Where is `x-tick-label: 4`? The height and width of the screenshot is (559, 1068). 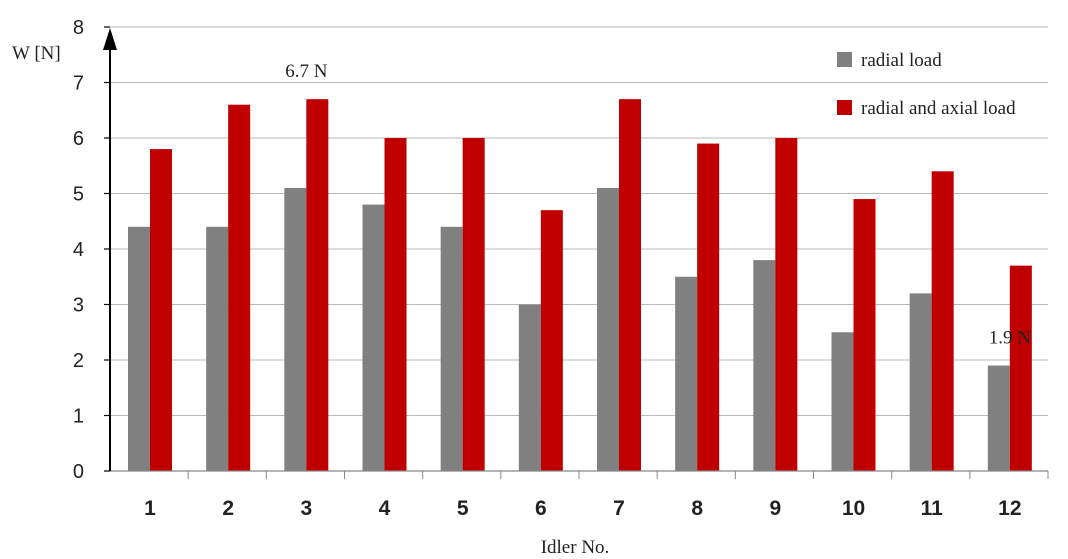
x-tick-label: 4 is located at coordinates (385, 508).